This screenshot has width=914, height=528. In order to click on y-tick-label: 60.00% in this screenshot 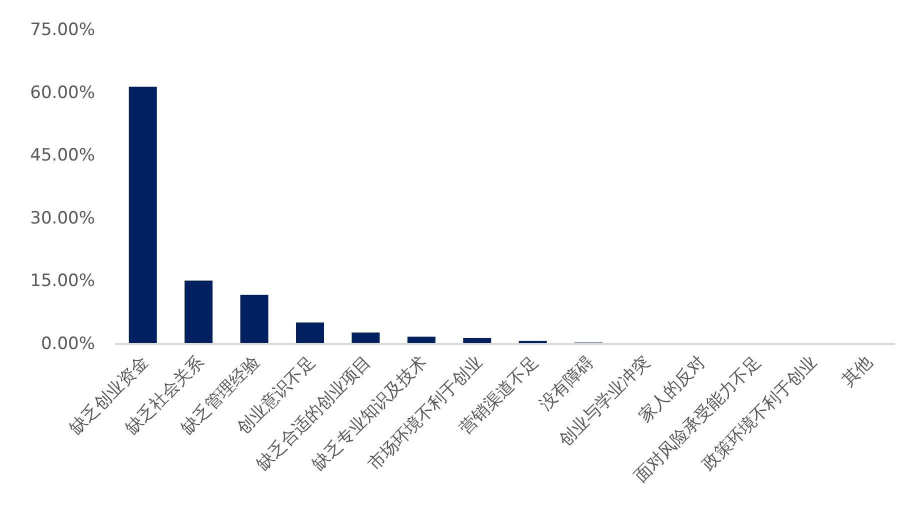, I will do `click(62, 92)`.